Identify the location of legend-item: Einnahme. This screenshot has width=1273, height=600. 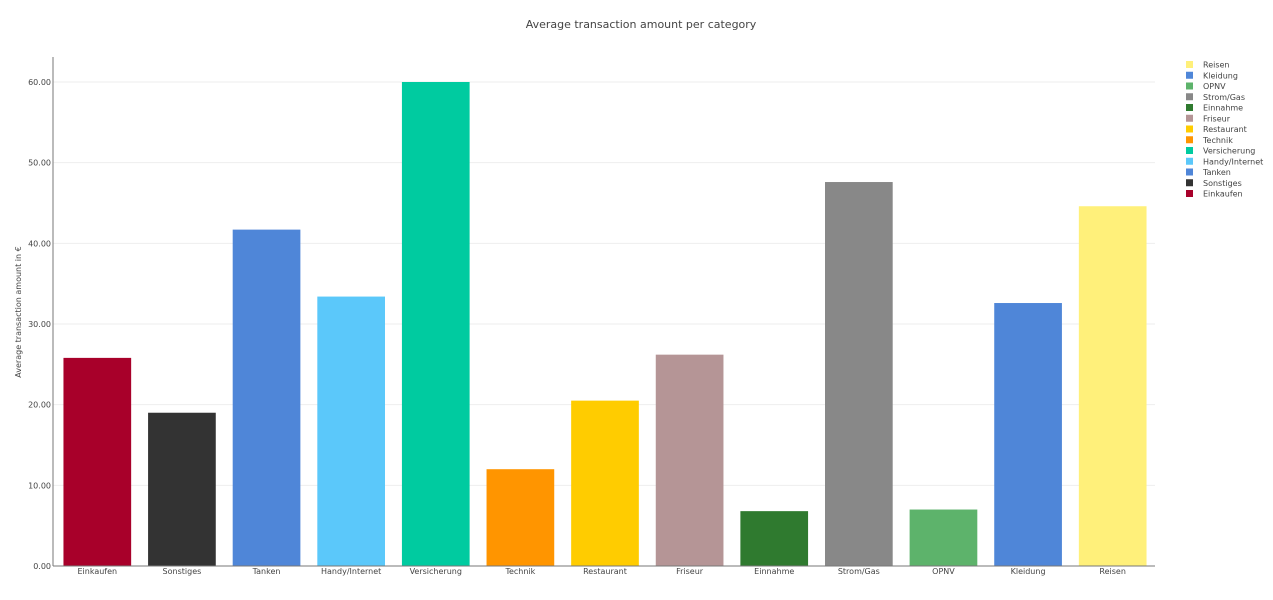
(1214, 108).